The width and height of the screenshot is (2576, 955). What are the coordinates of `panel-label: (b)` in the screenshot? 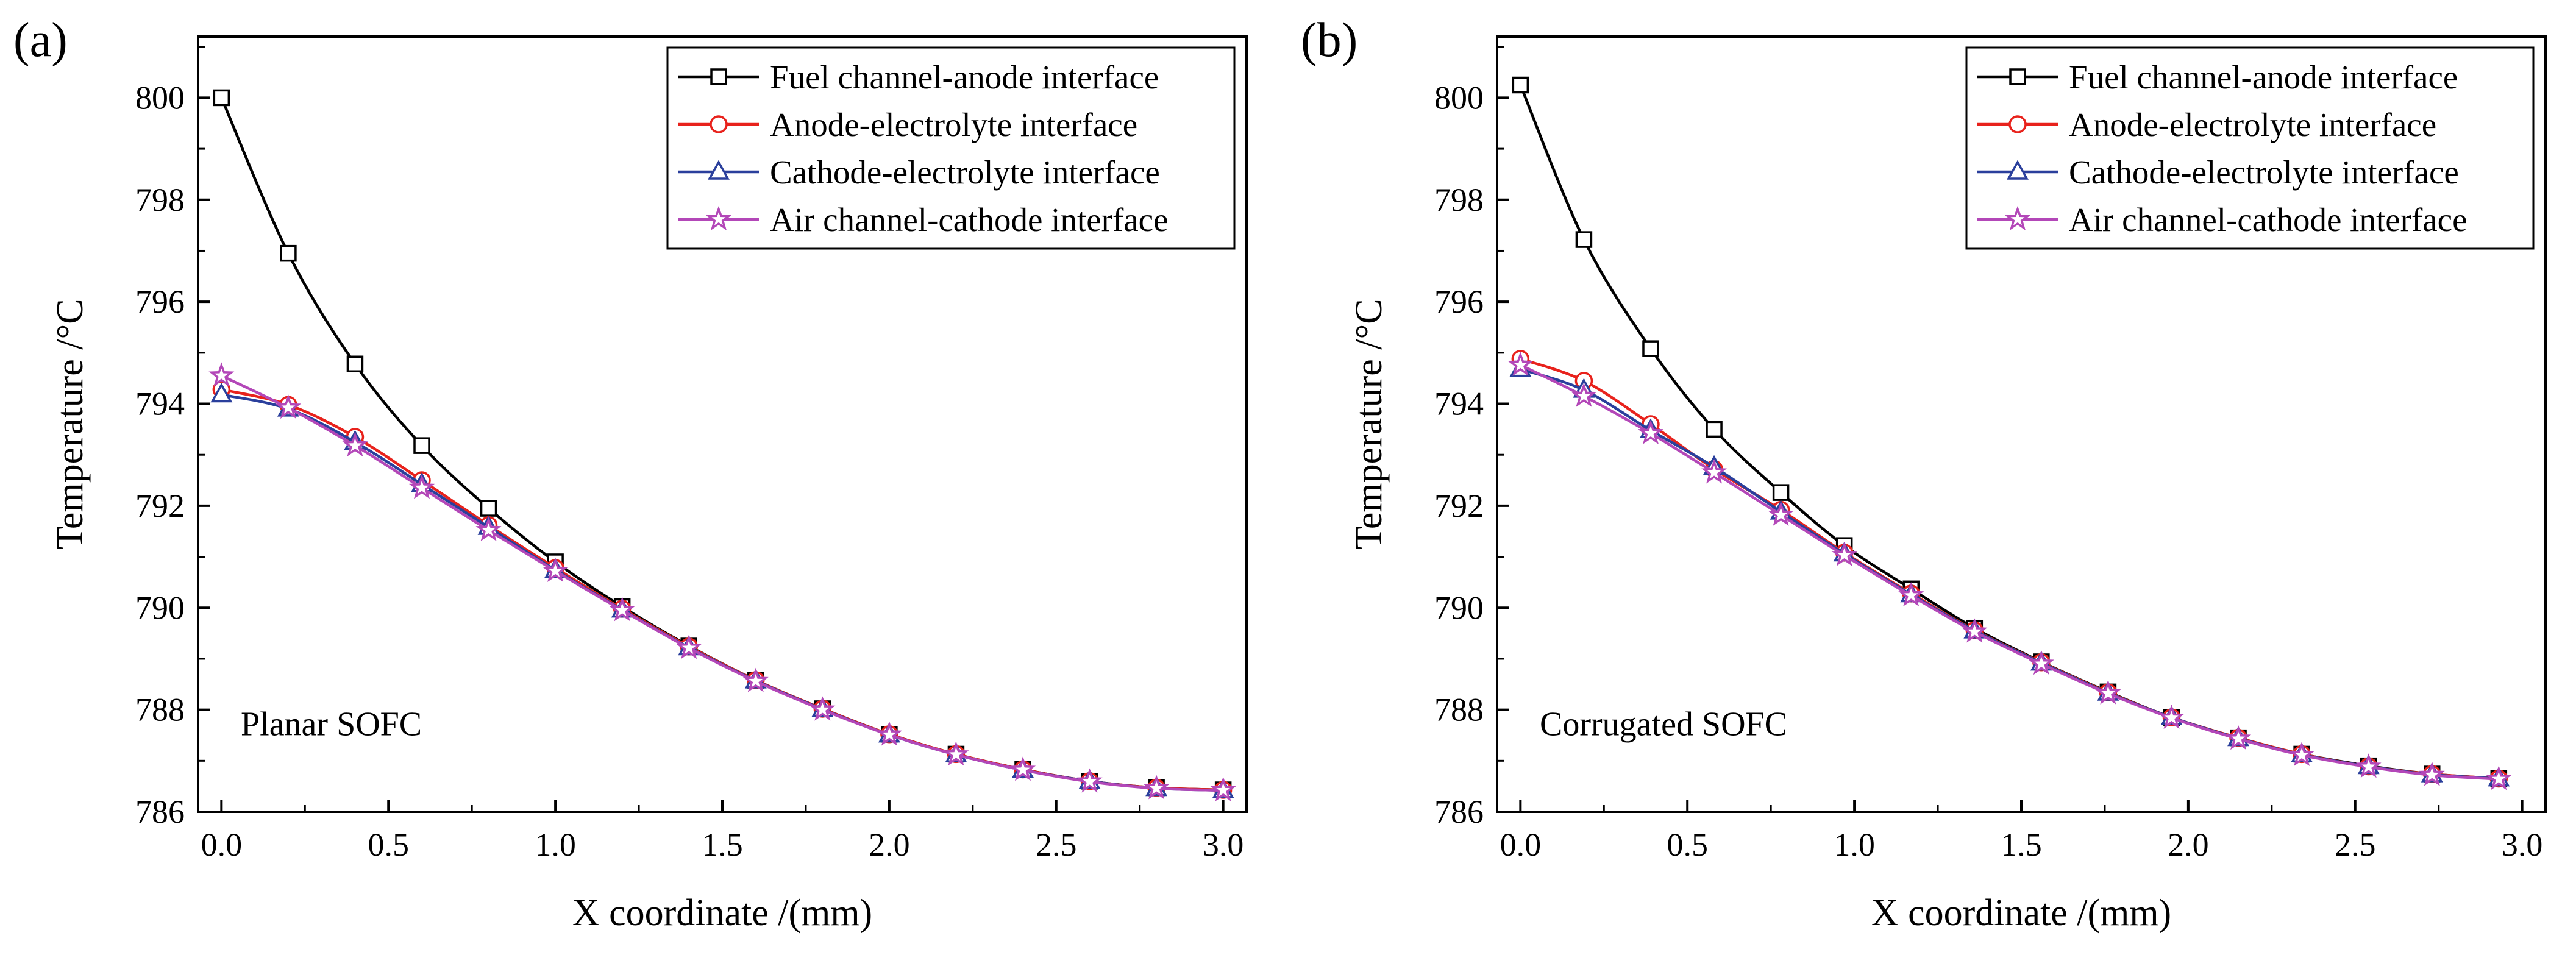 It's located at (1329, 40).